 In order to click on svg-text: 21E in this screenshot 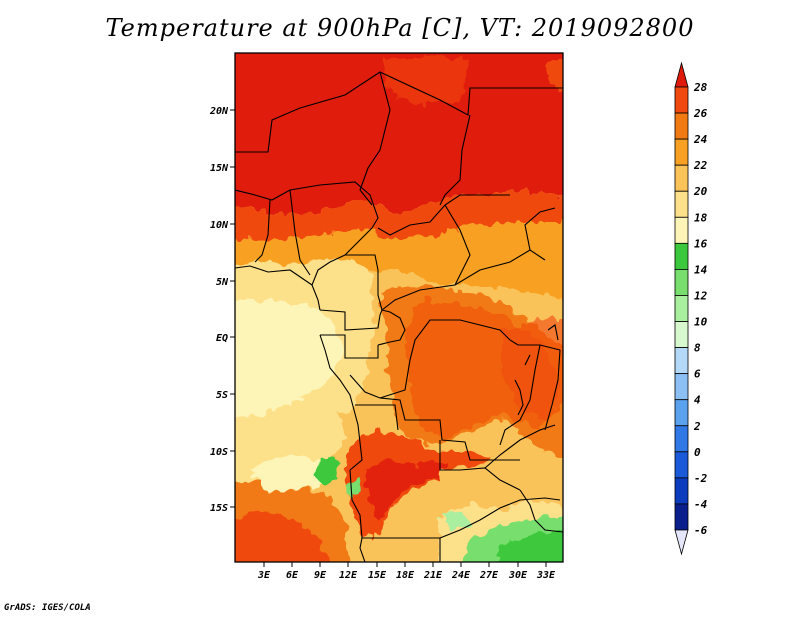, I will do `click(433, 575)`.